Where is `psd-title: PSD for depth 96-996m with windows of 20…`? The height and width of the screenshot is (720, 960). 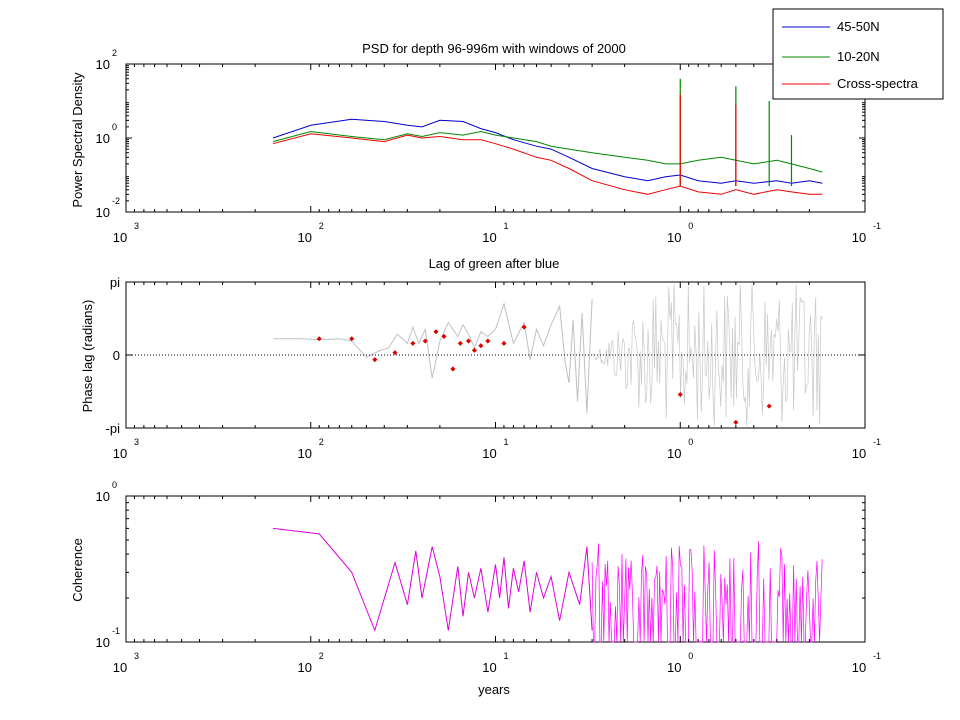 psd-title: PSD for depth 96-996m with windows of 20… is located at coordinates (494, 48).